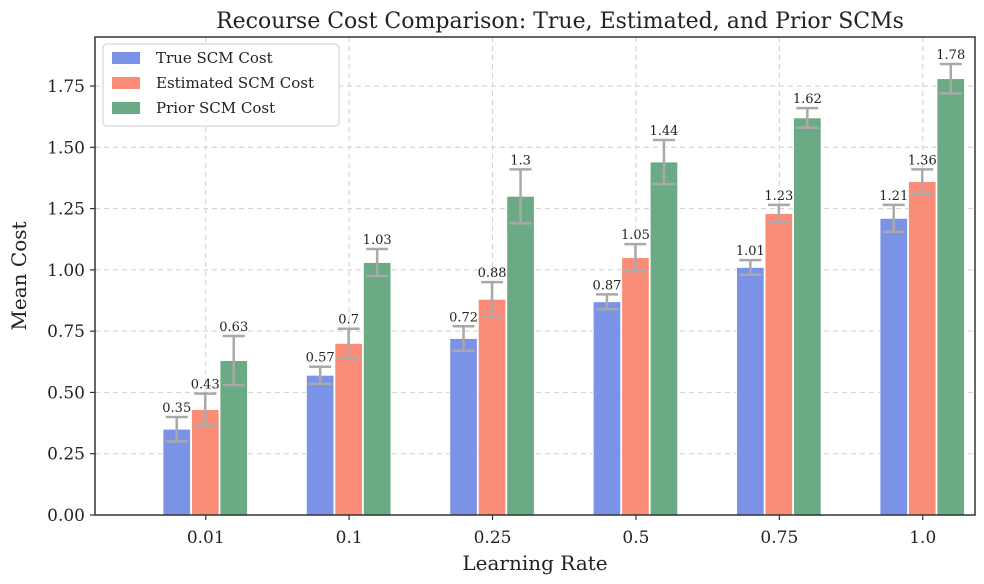 This screenshot has height=584, width=984. I want to click on data-label: 0.7, so click(348, 320).